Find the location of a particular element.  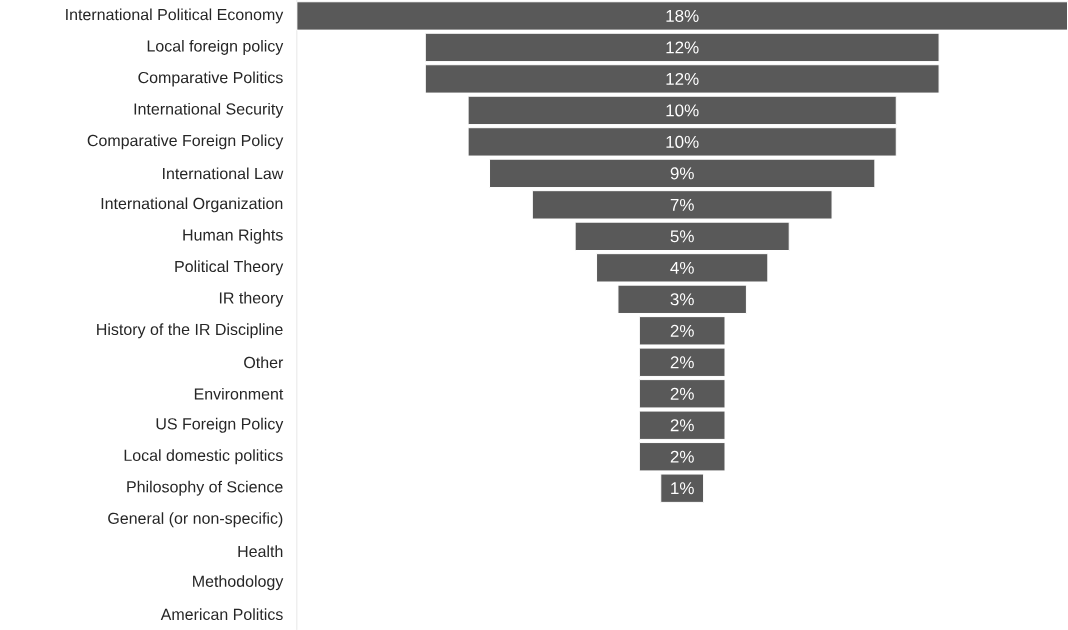

category-label: IR theory is located at coordinates (251, 299).